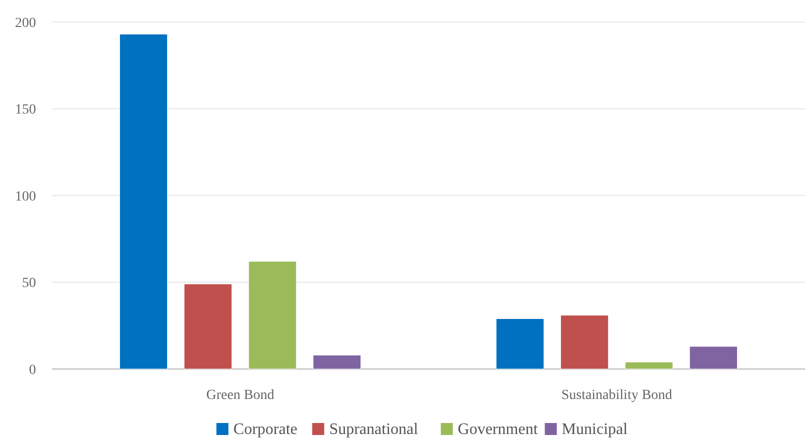 The image size is (805, 443). What do you see at coordinates (25, 23) in the screenshot?
I see `y-tick-label: 200` at bounding box center [25, 23].